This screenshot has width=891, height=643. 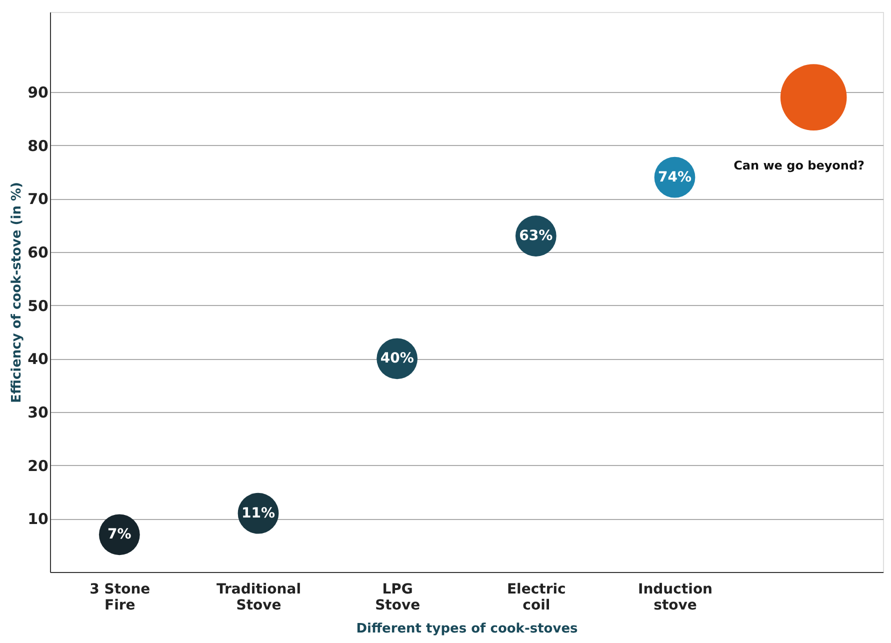 What do you see at coordinates (258, 513) in the screenshot?
I see `data-label: 11%` at bounding box center [258, 513].